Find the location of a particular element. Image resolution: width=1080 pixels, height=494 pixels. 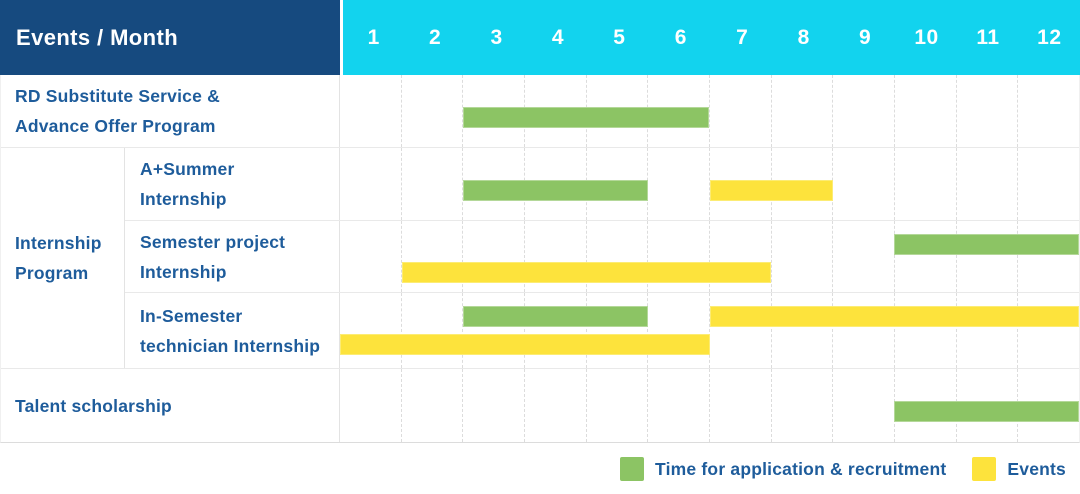

month-header-2: 2 is located at coordinates (435, 37).